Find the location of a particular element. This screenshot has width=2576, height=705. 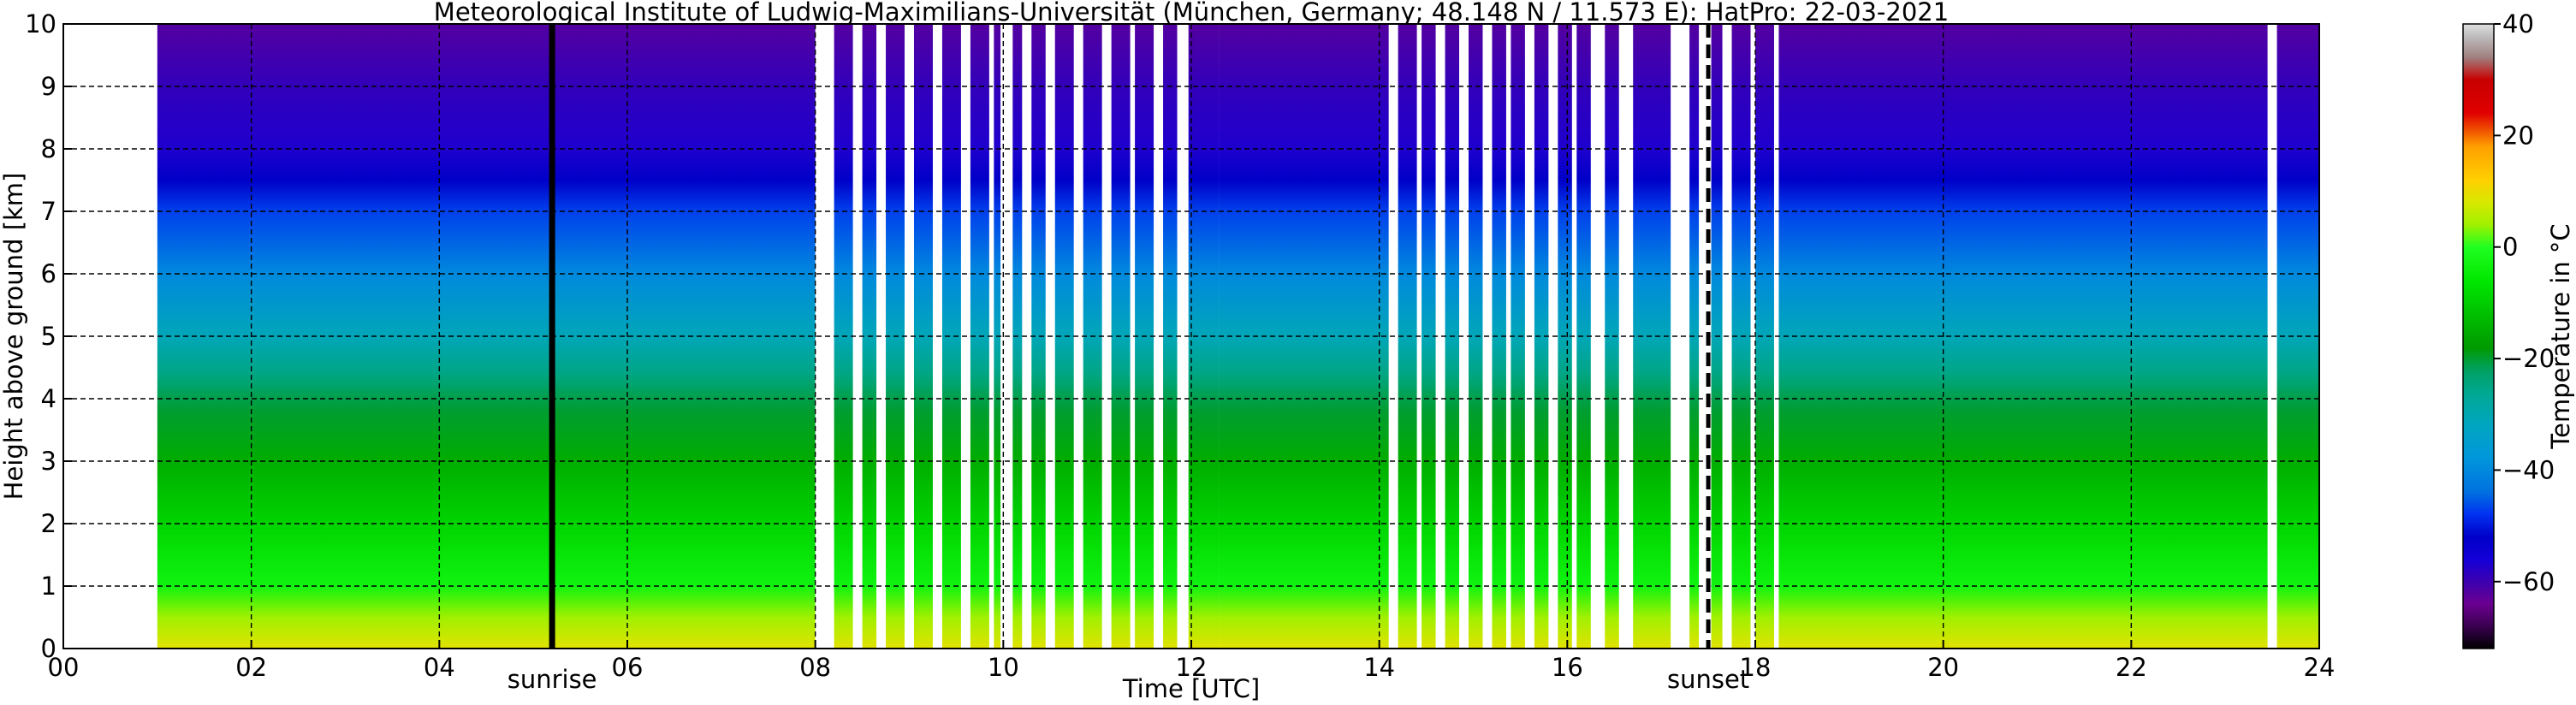

y-tick-label: 1 is located at coordinates (48, 586).